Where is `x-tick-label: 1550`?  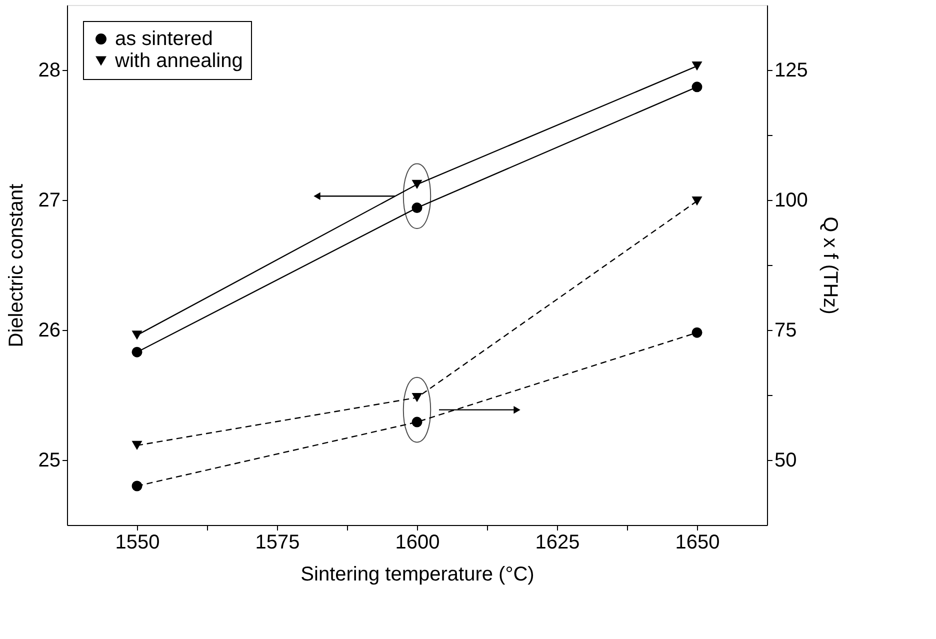
x-tick-label: 1550 is located at coordinates (137, 543).